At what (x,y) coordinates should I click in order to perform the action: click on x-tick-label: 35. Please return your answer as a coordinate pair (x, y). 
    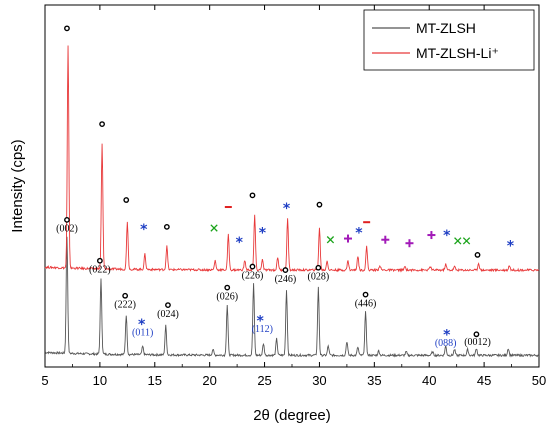
    Looking at the image, I should click on (374, 380).